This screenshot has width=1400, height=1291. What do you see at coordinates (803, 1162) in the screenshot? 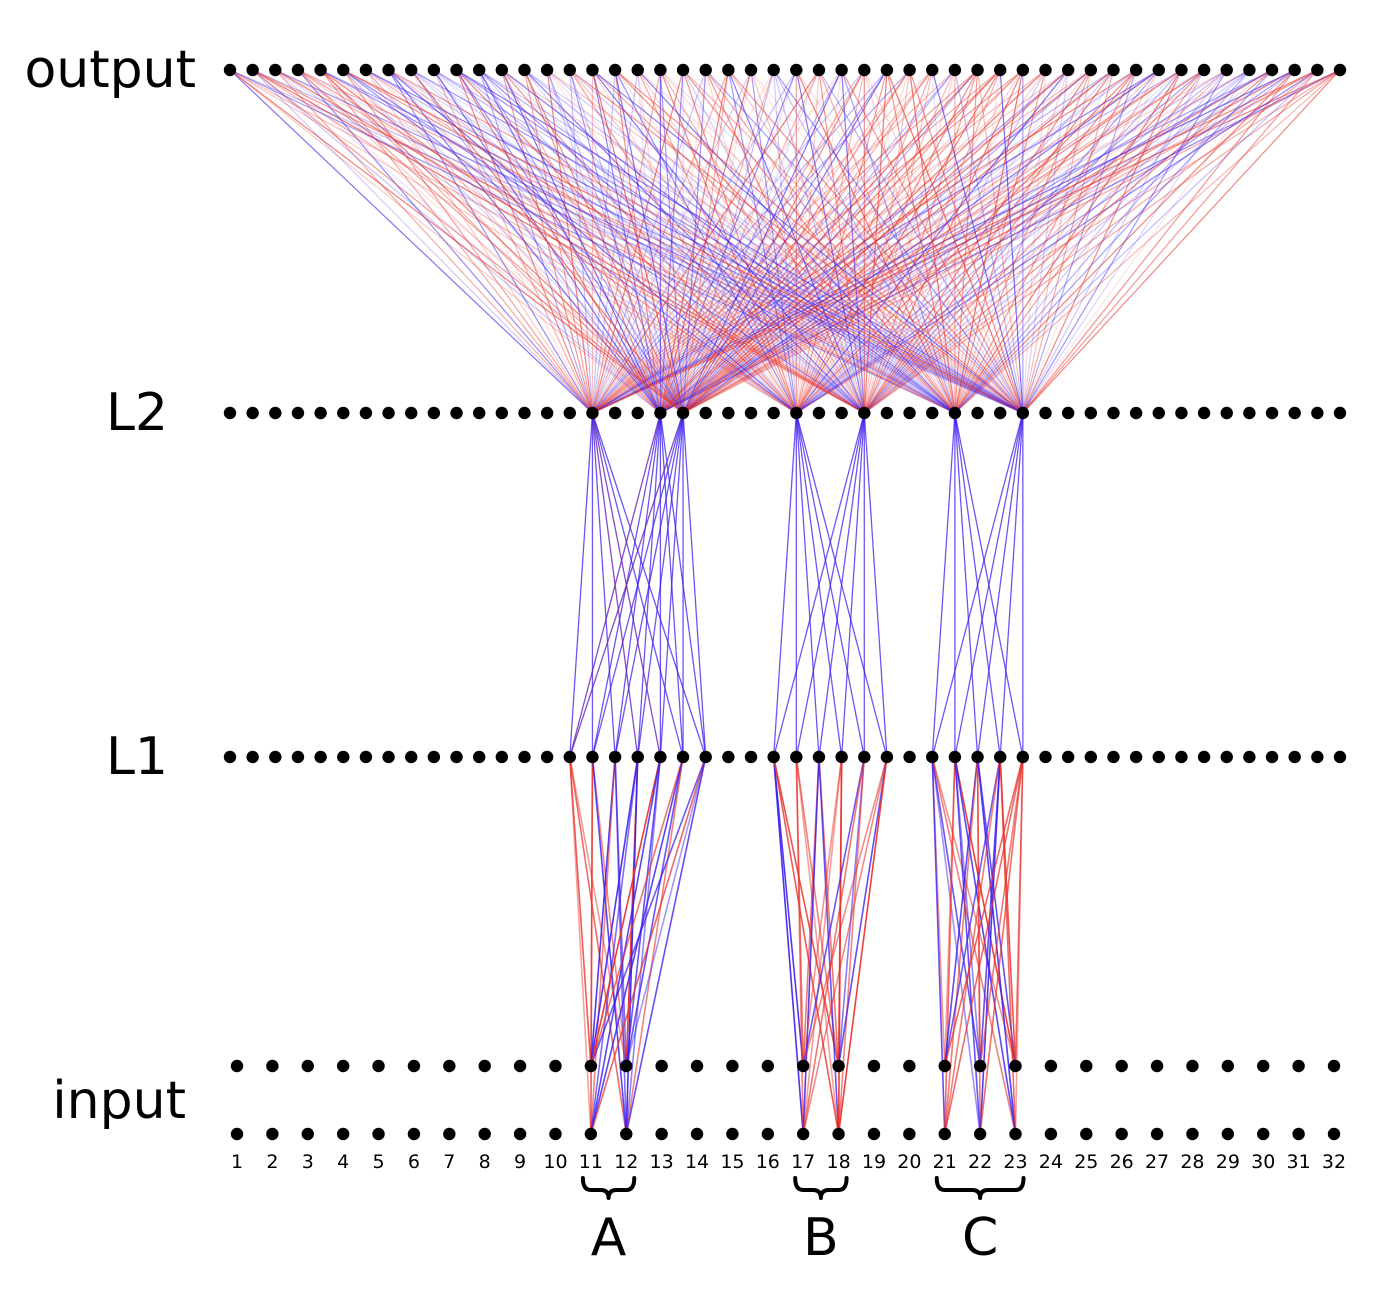
I see `input-index-label: 17` at bounding box center [803, 1162].